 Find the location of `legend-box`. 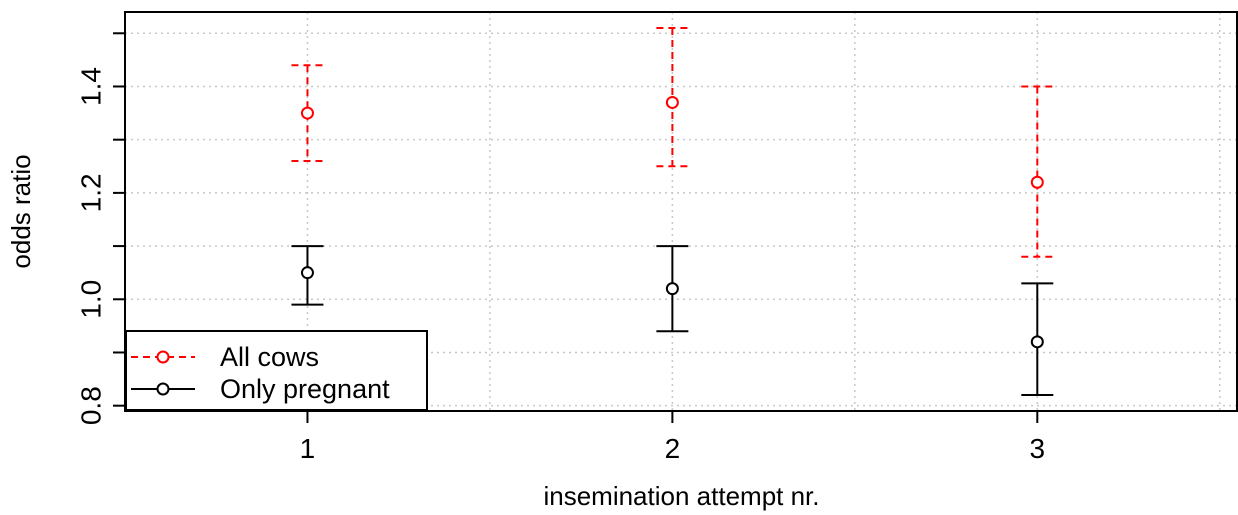

legend-box is located at coordinates (276, 370).